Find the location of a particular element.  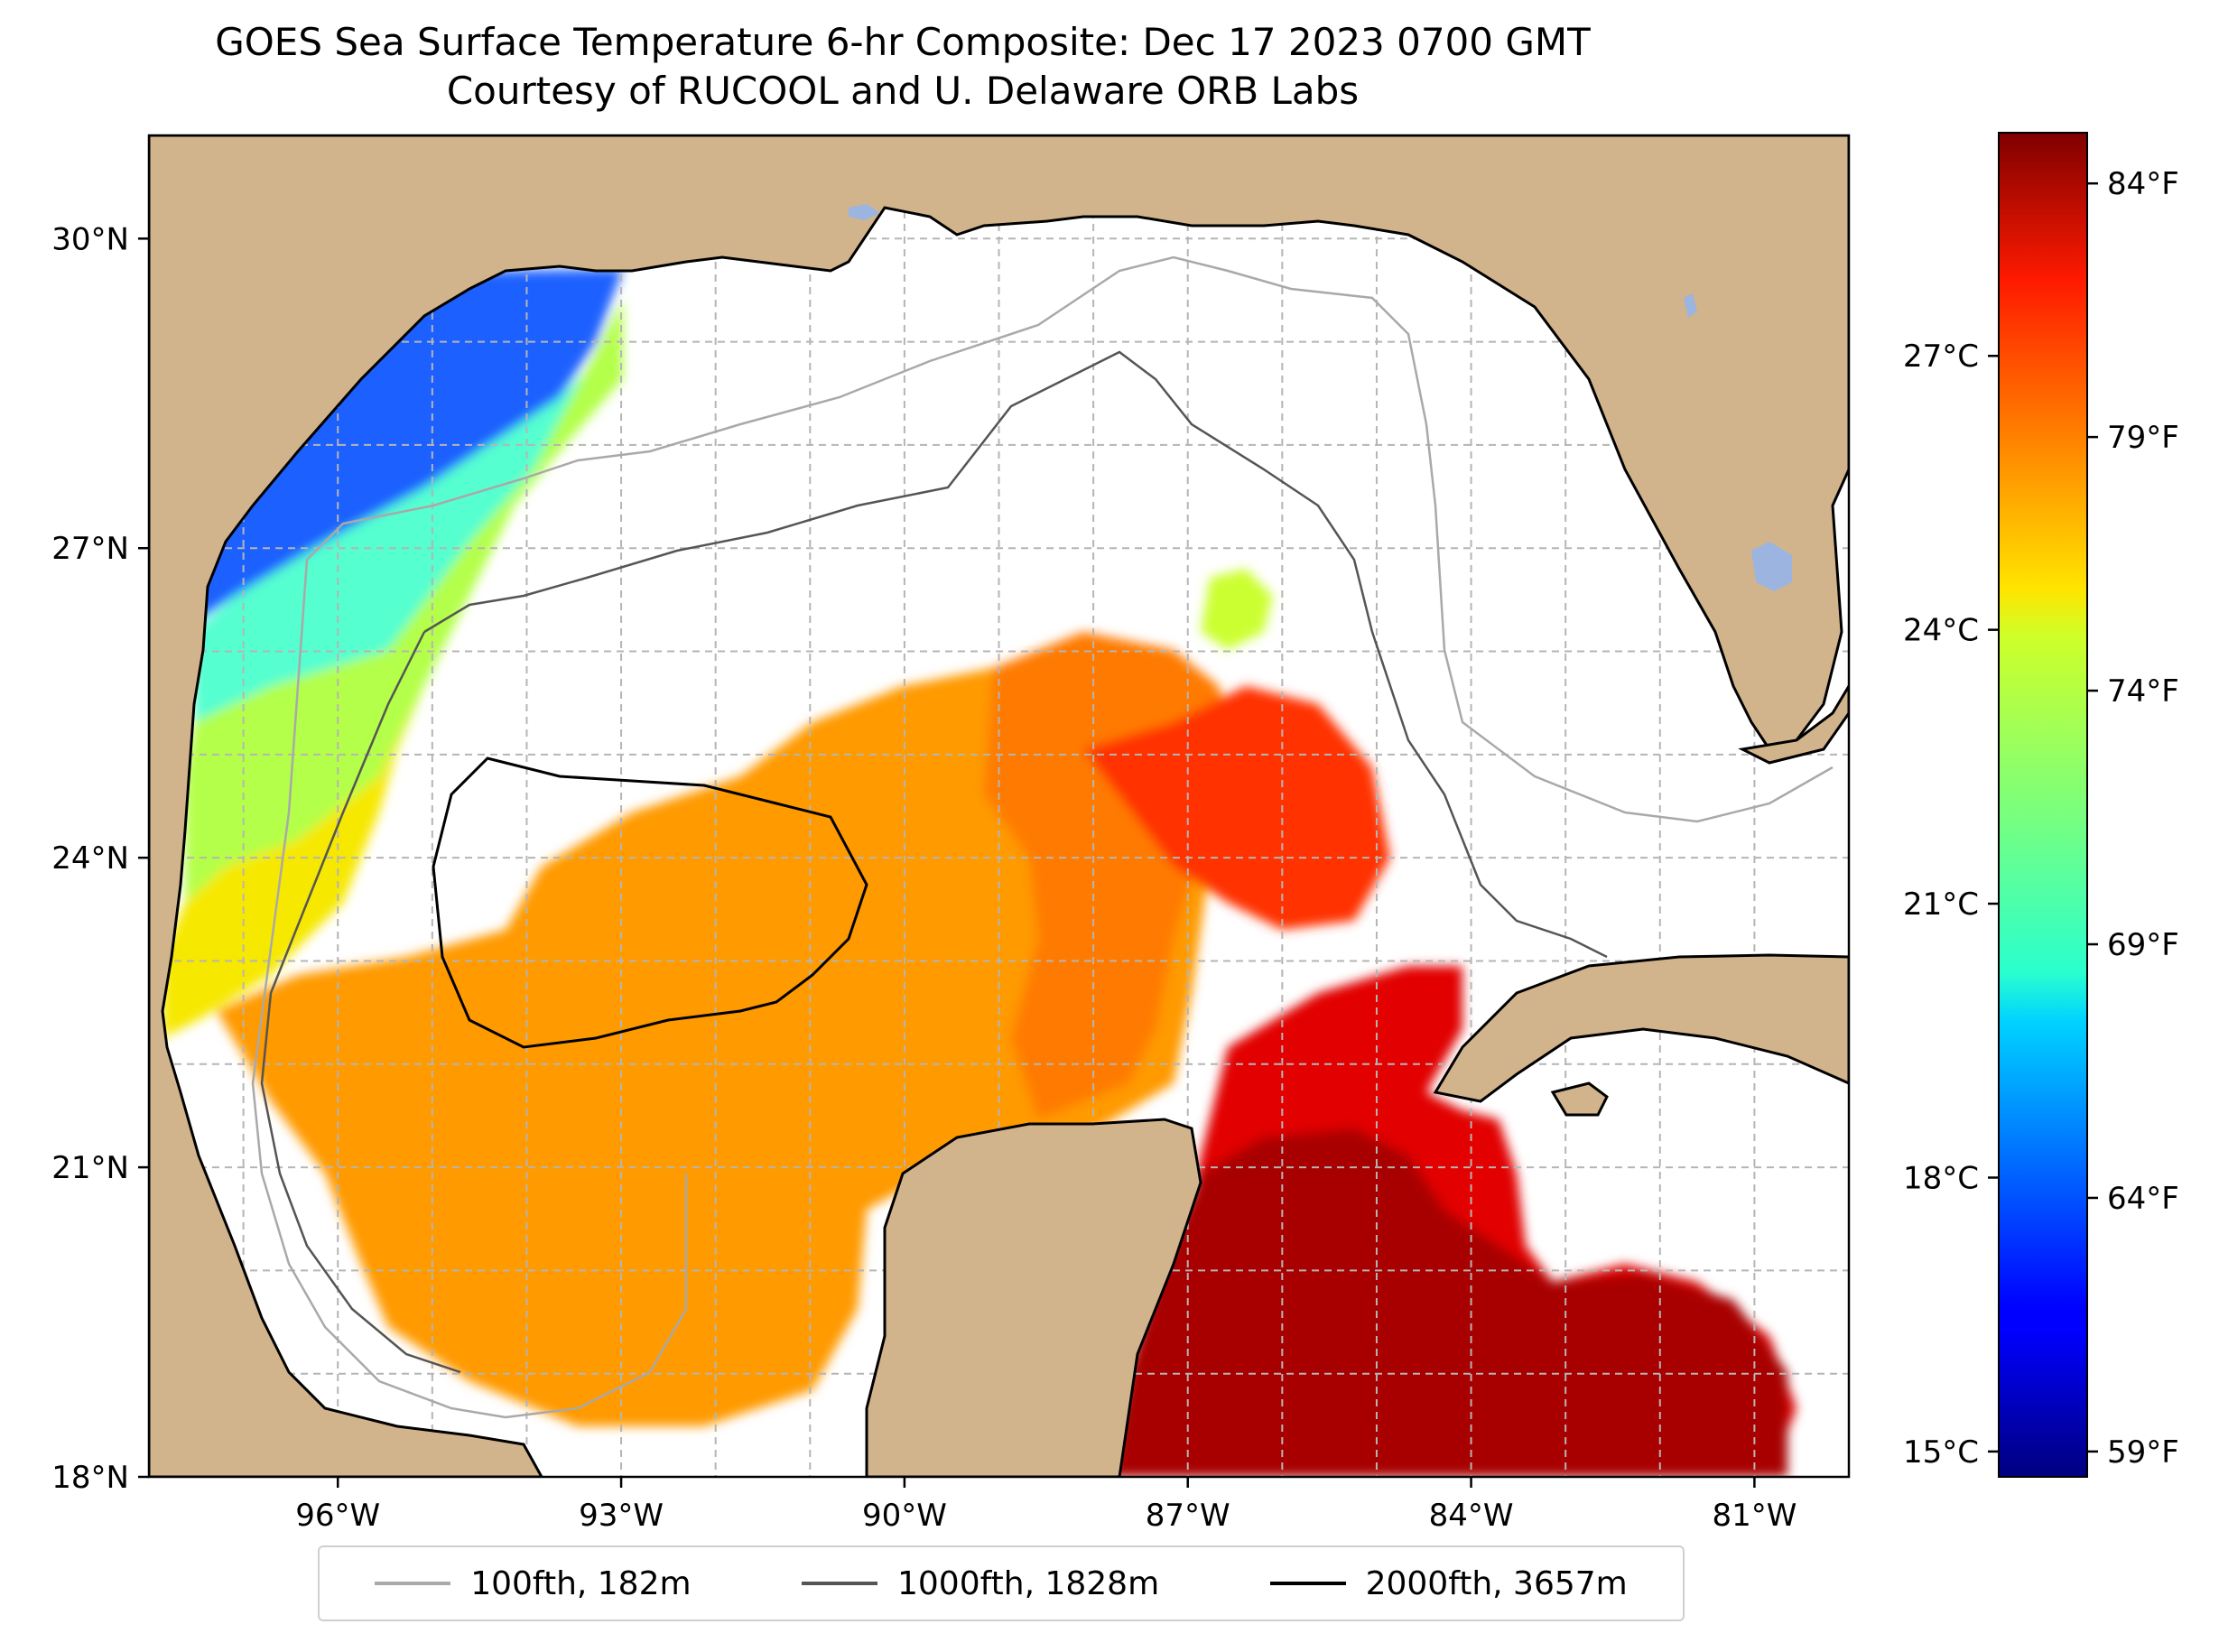

legend-item-1000fth: 1000fth, 1828m is located at coordinates (980, 1583).